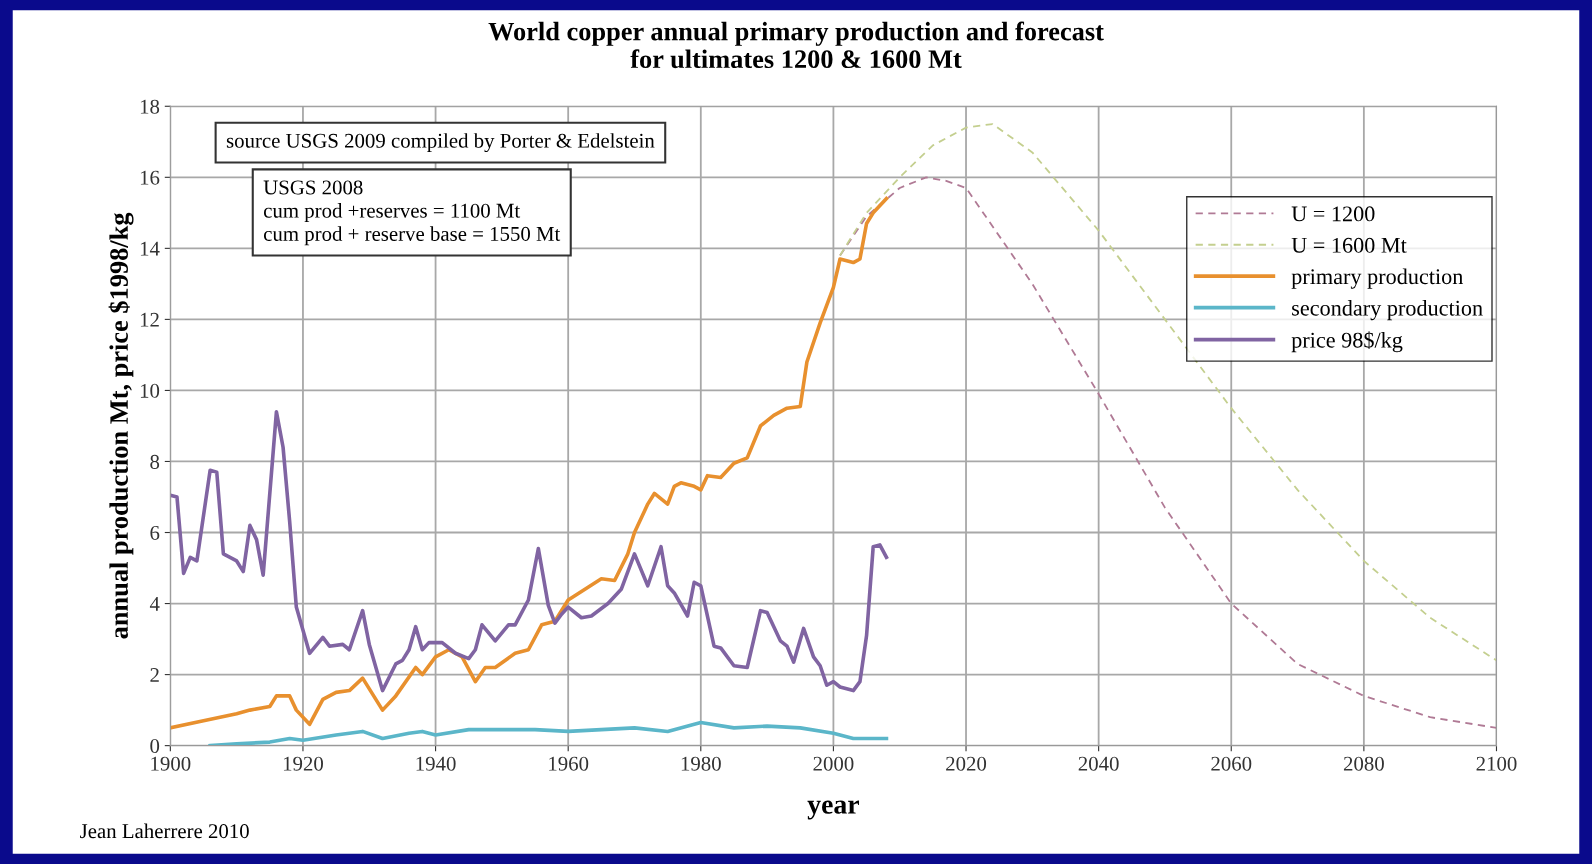 This screenshot has height=864, width=1592. I want to click on y-tick-label: 18, so click(150, 106).